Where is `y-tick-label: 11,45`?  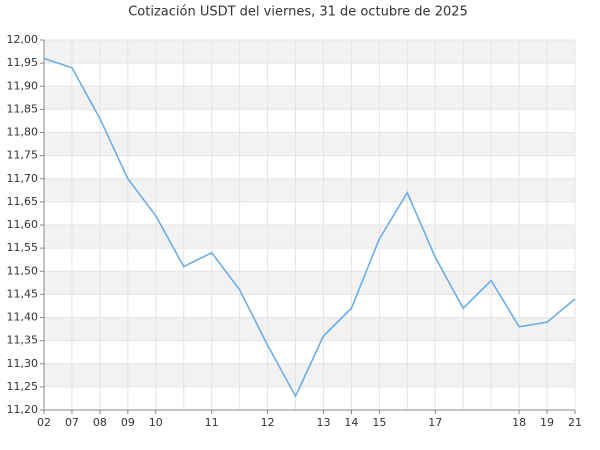 y-tick-label: 11,45 is located at coordinates (23, 293).